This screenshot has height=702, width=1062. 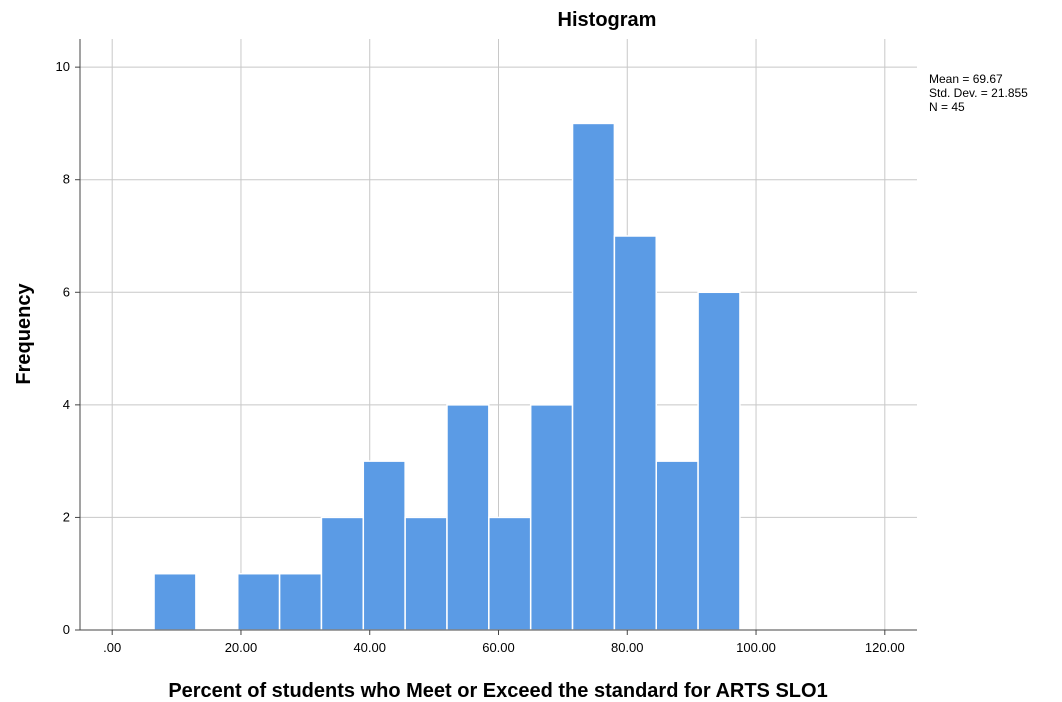 I want to click on stats-n: N = 45, so click(x=947, y=107).